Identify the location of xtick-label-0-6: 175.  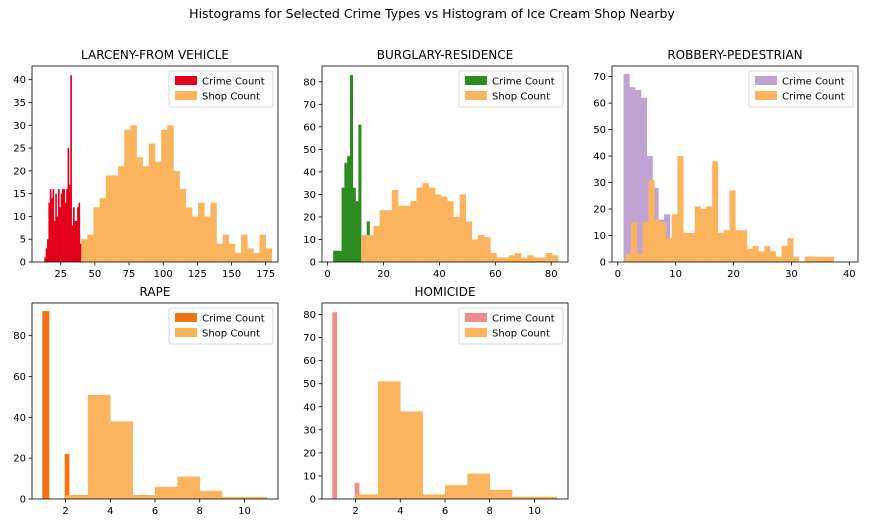
(265, 274).